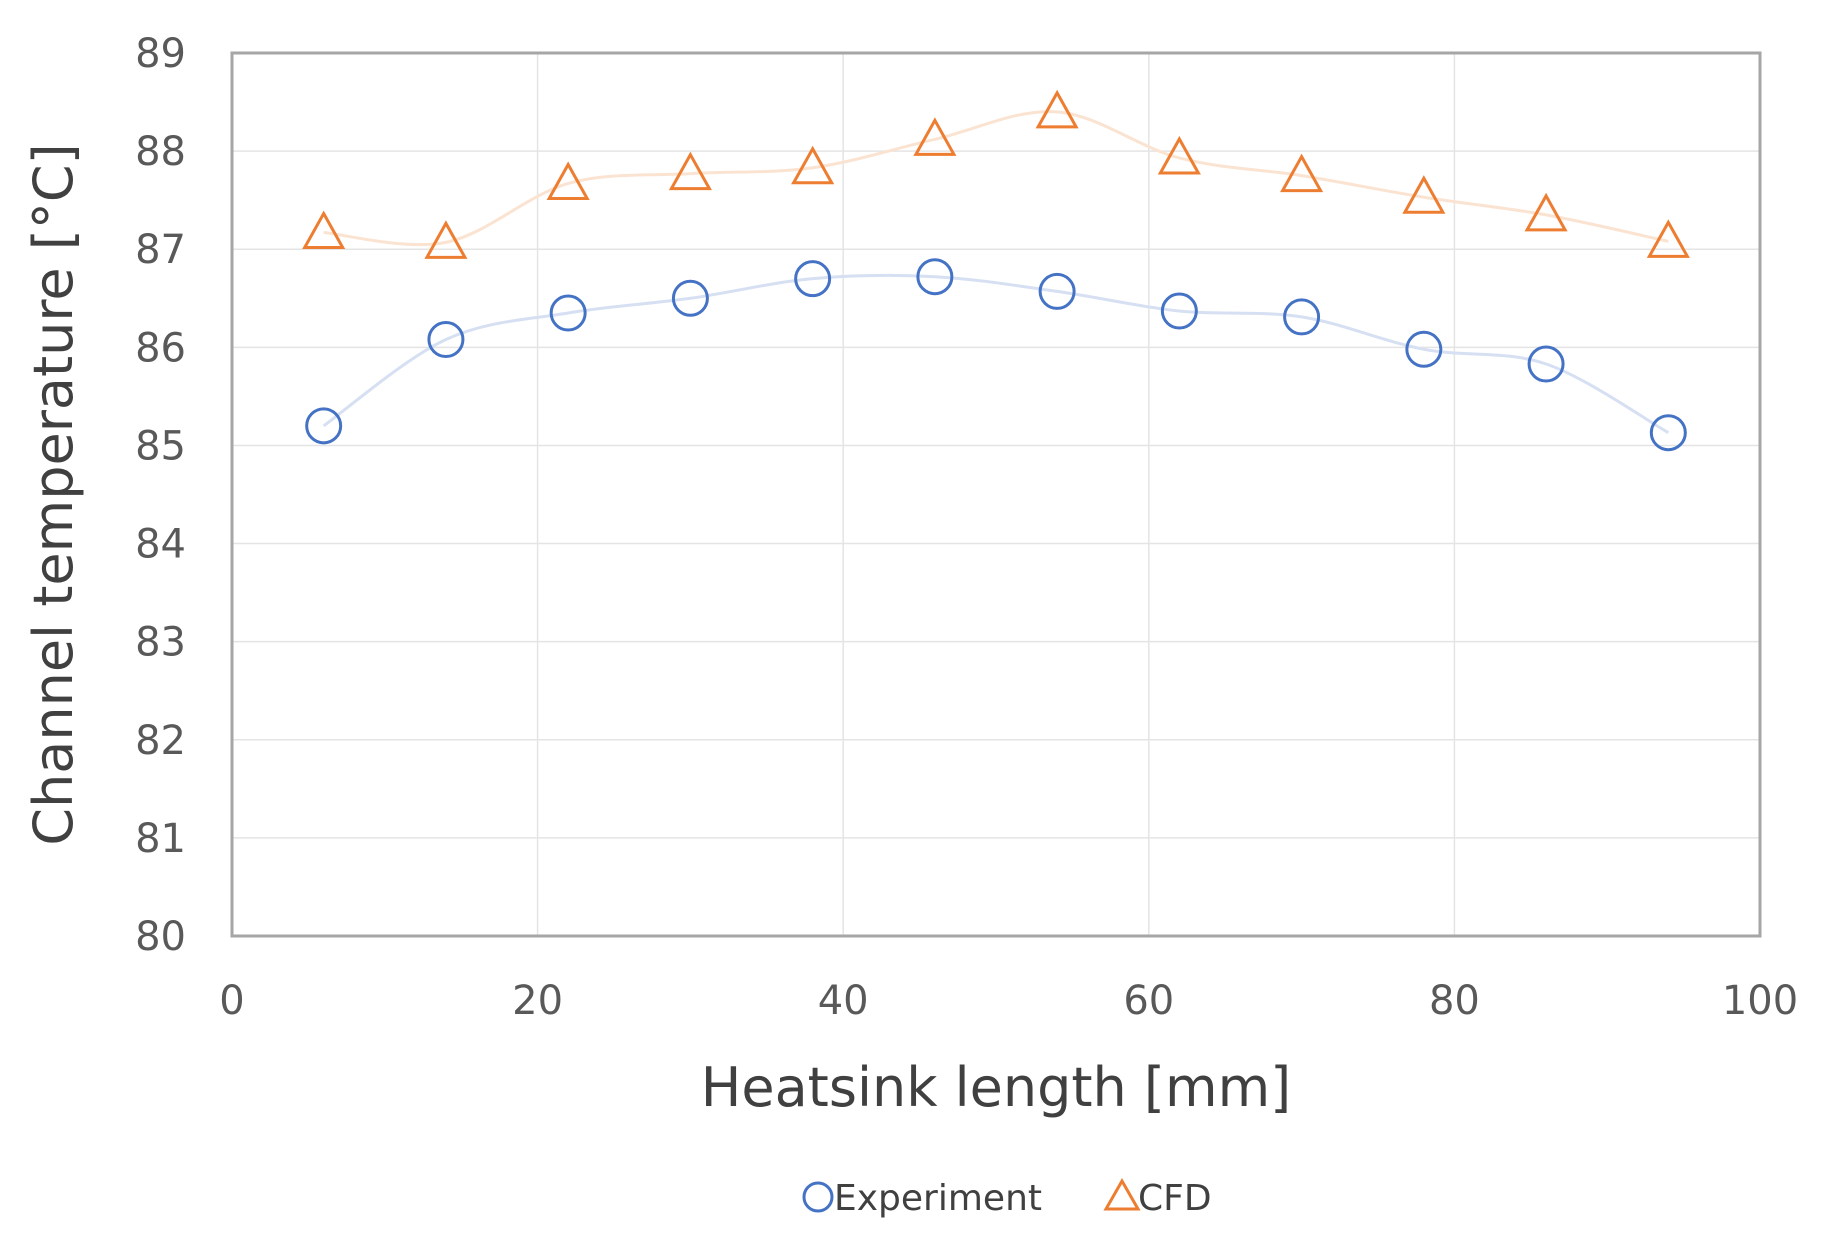 This screenshot has width=1829, height=1255. Describe the element at coordinates (1760, 1001) in the screenshot. I see `x-tick-label: 100` at that location.